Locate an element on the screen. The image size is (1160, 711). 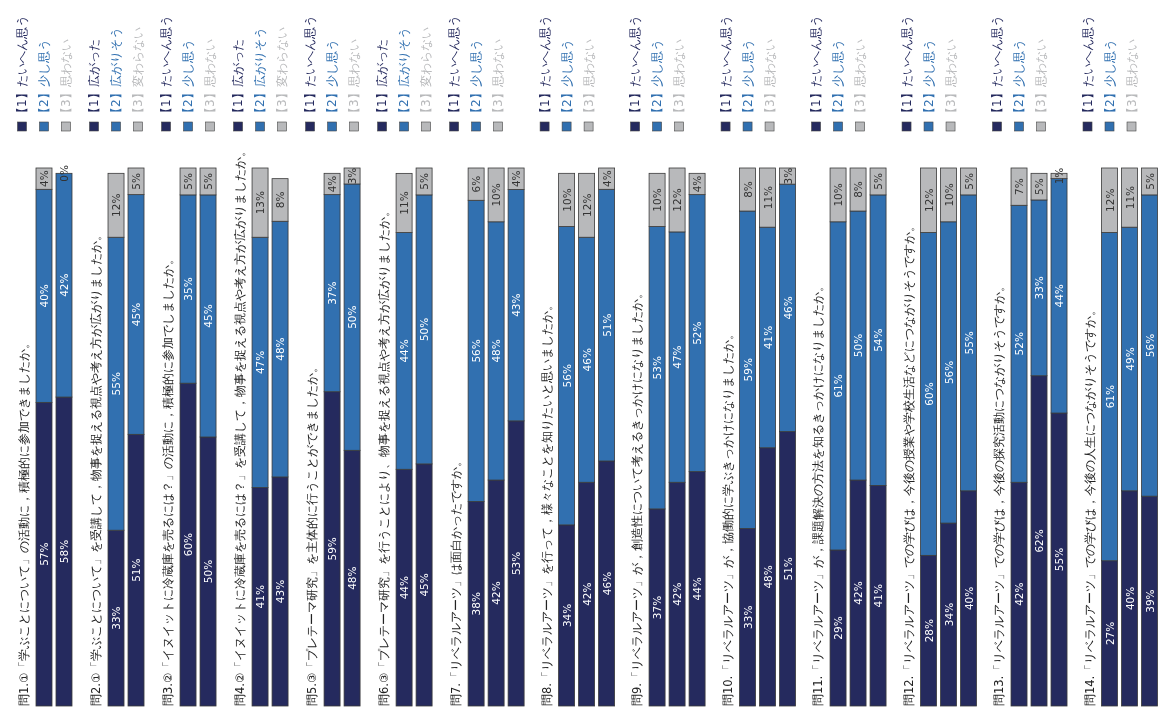
data-label: 49% is located at coordinates (1129, 359).